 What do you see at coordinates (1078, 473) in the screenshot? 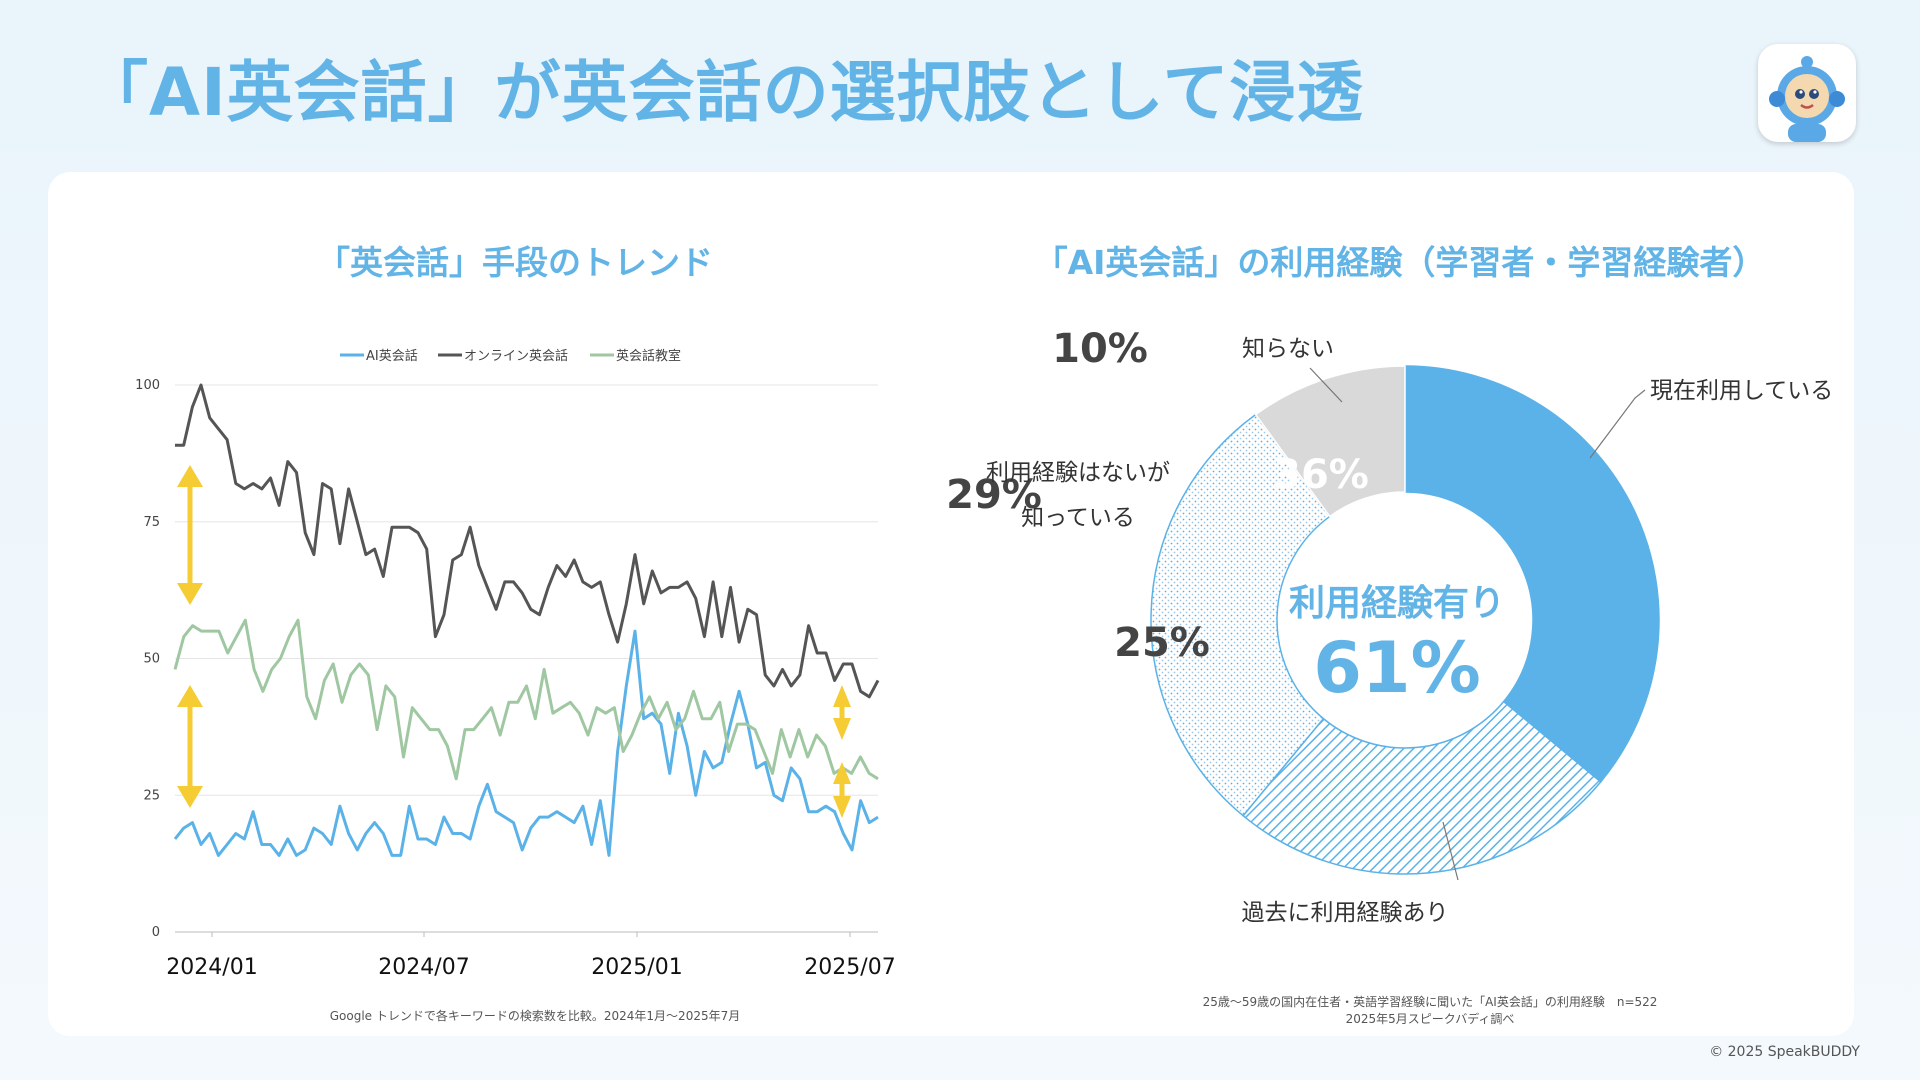
I see `slice-label-aware-line-1: 利用経験はないが` at bounding box center [1078, 473].